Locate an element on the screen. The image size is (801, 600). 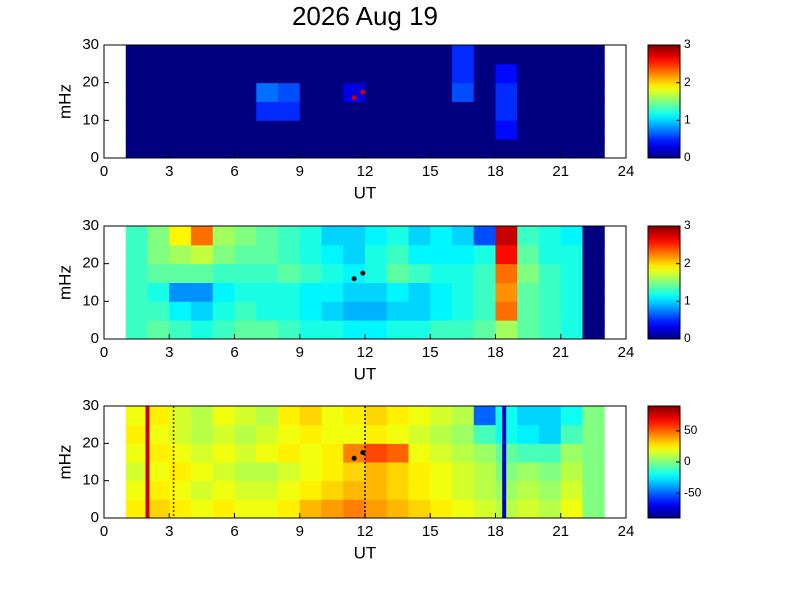
marker is located at coordinates (363, 273).